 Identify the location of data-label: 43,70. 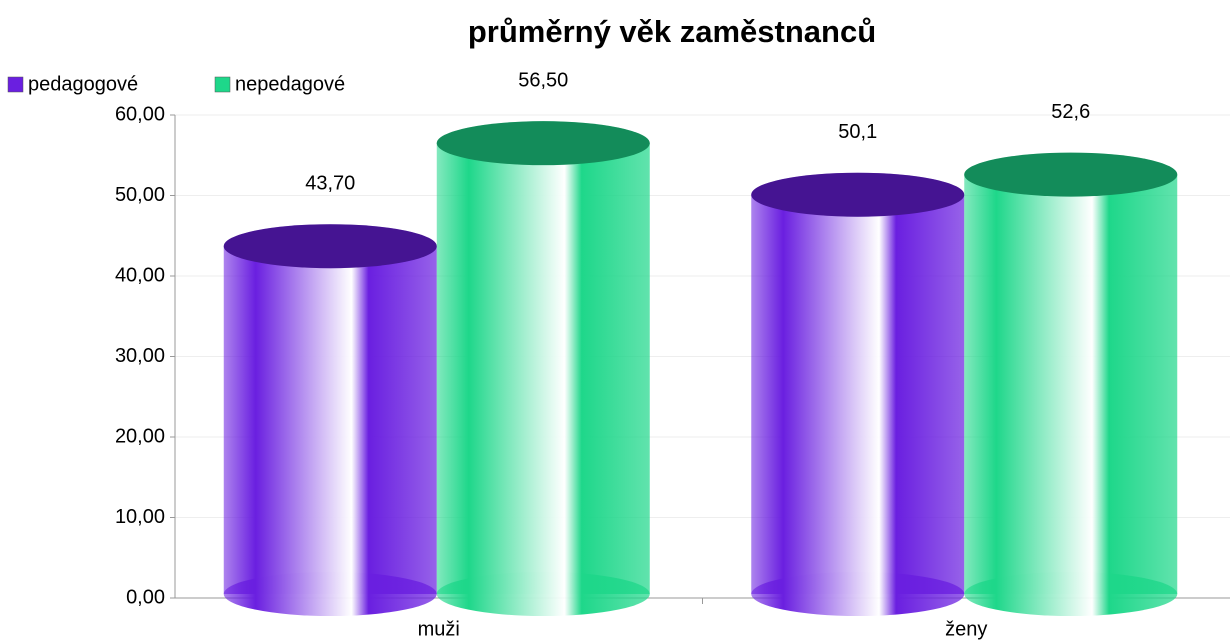
(330, 183).